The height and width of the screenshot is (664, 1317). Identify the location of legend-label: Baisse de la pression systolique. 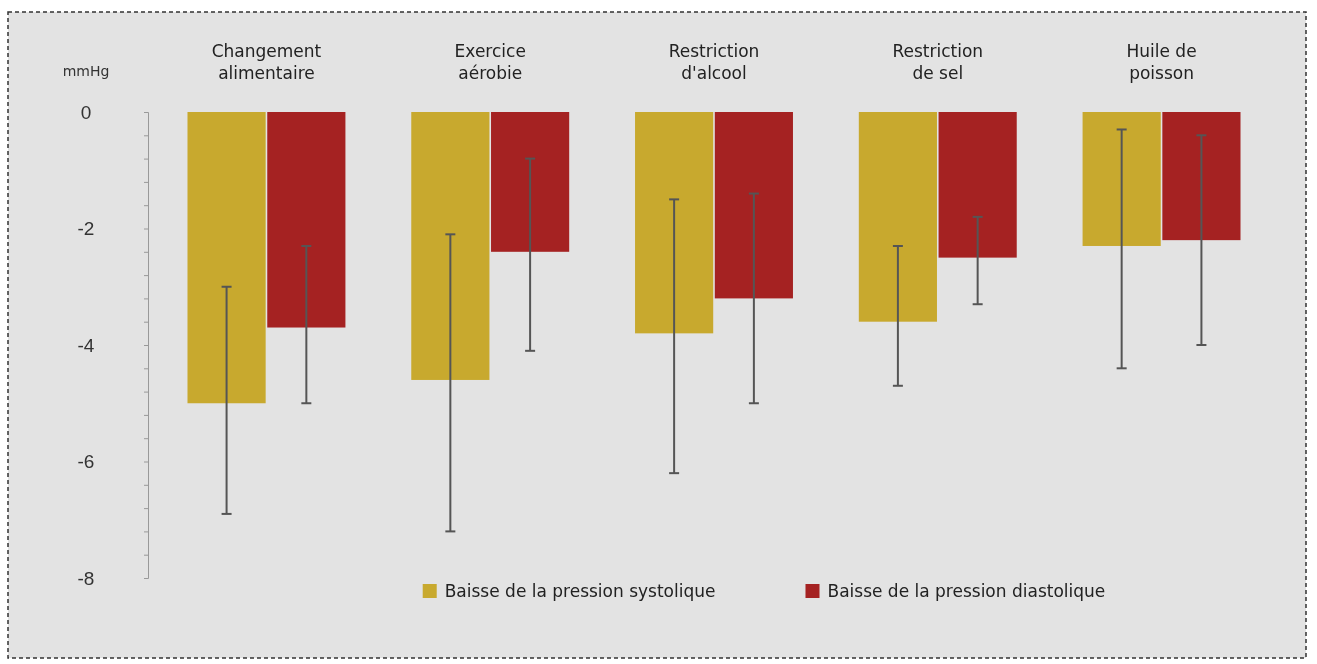
(580, 591).